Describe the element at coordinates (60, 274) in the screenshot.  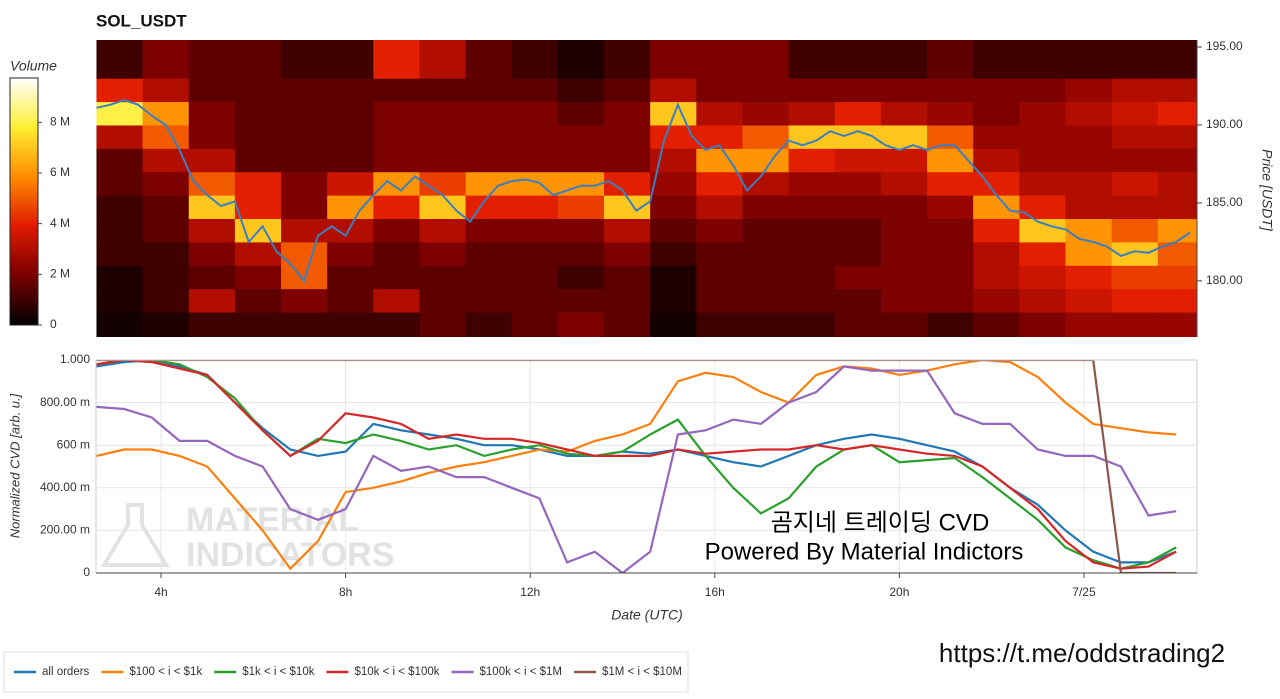
I see `colorbar-tick-label: 2 M` at that location.